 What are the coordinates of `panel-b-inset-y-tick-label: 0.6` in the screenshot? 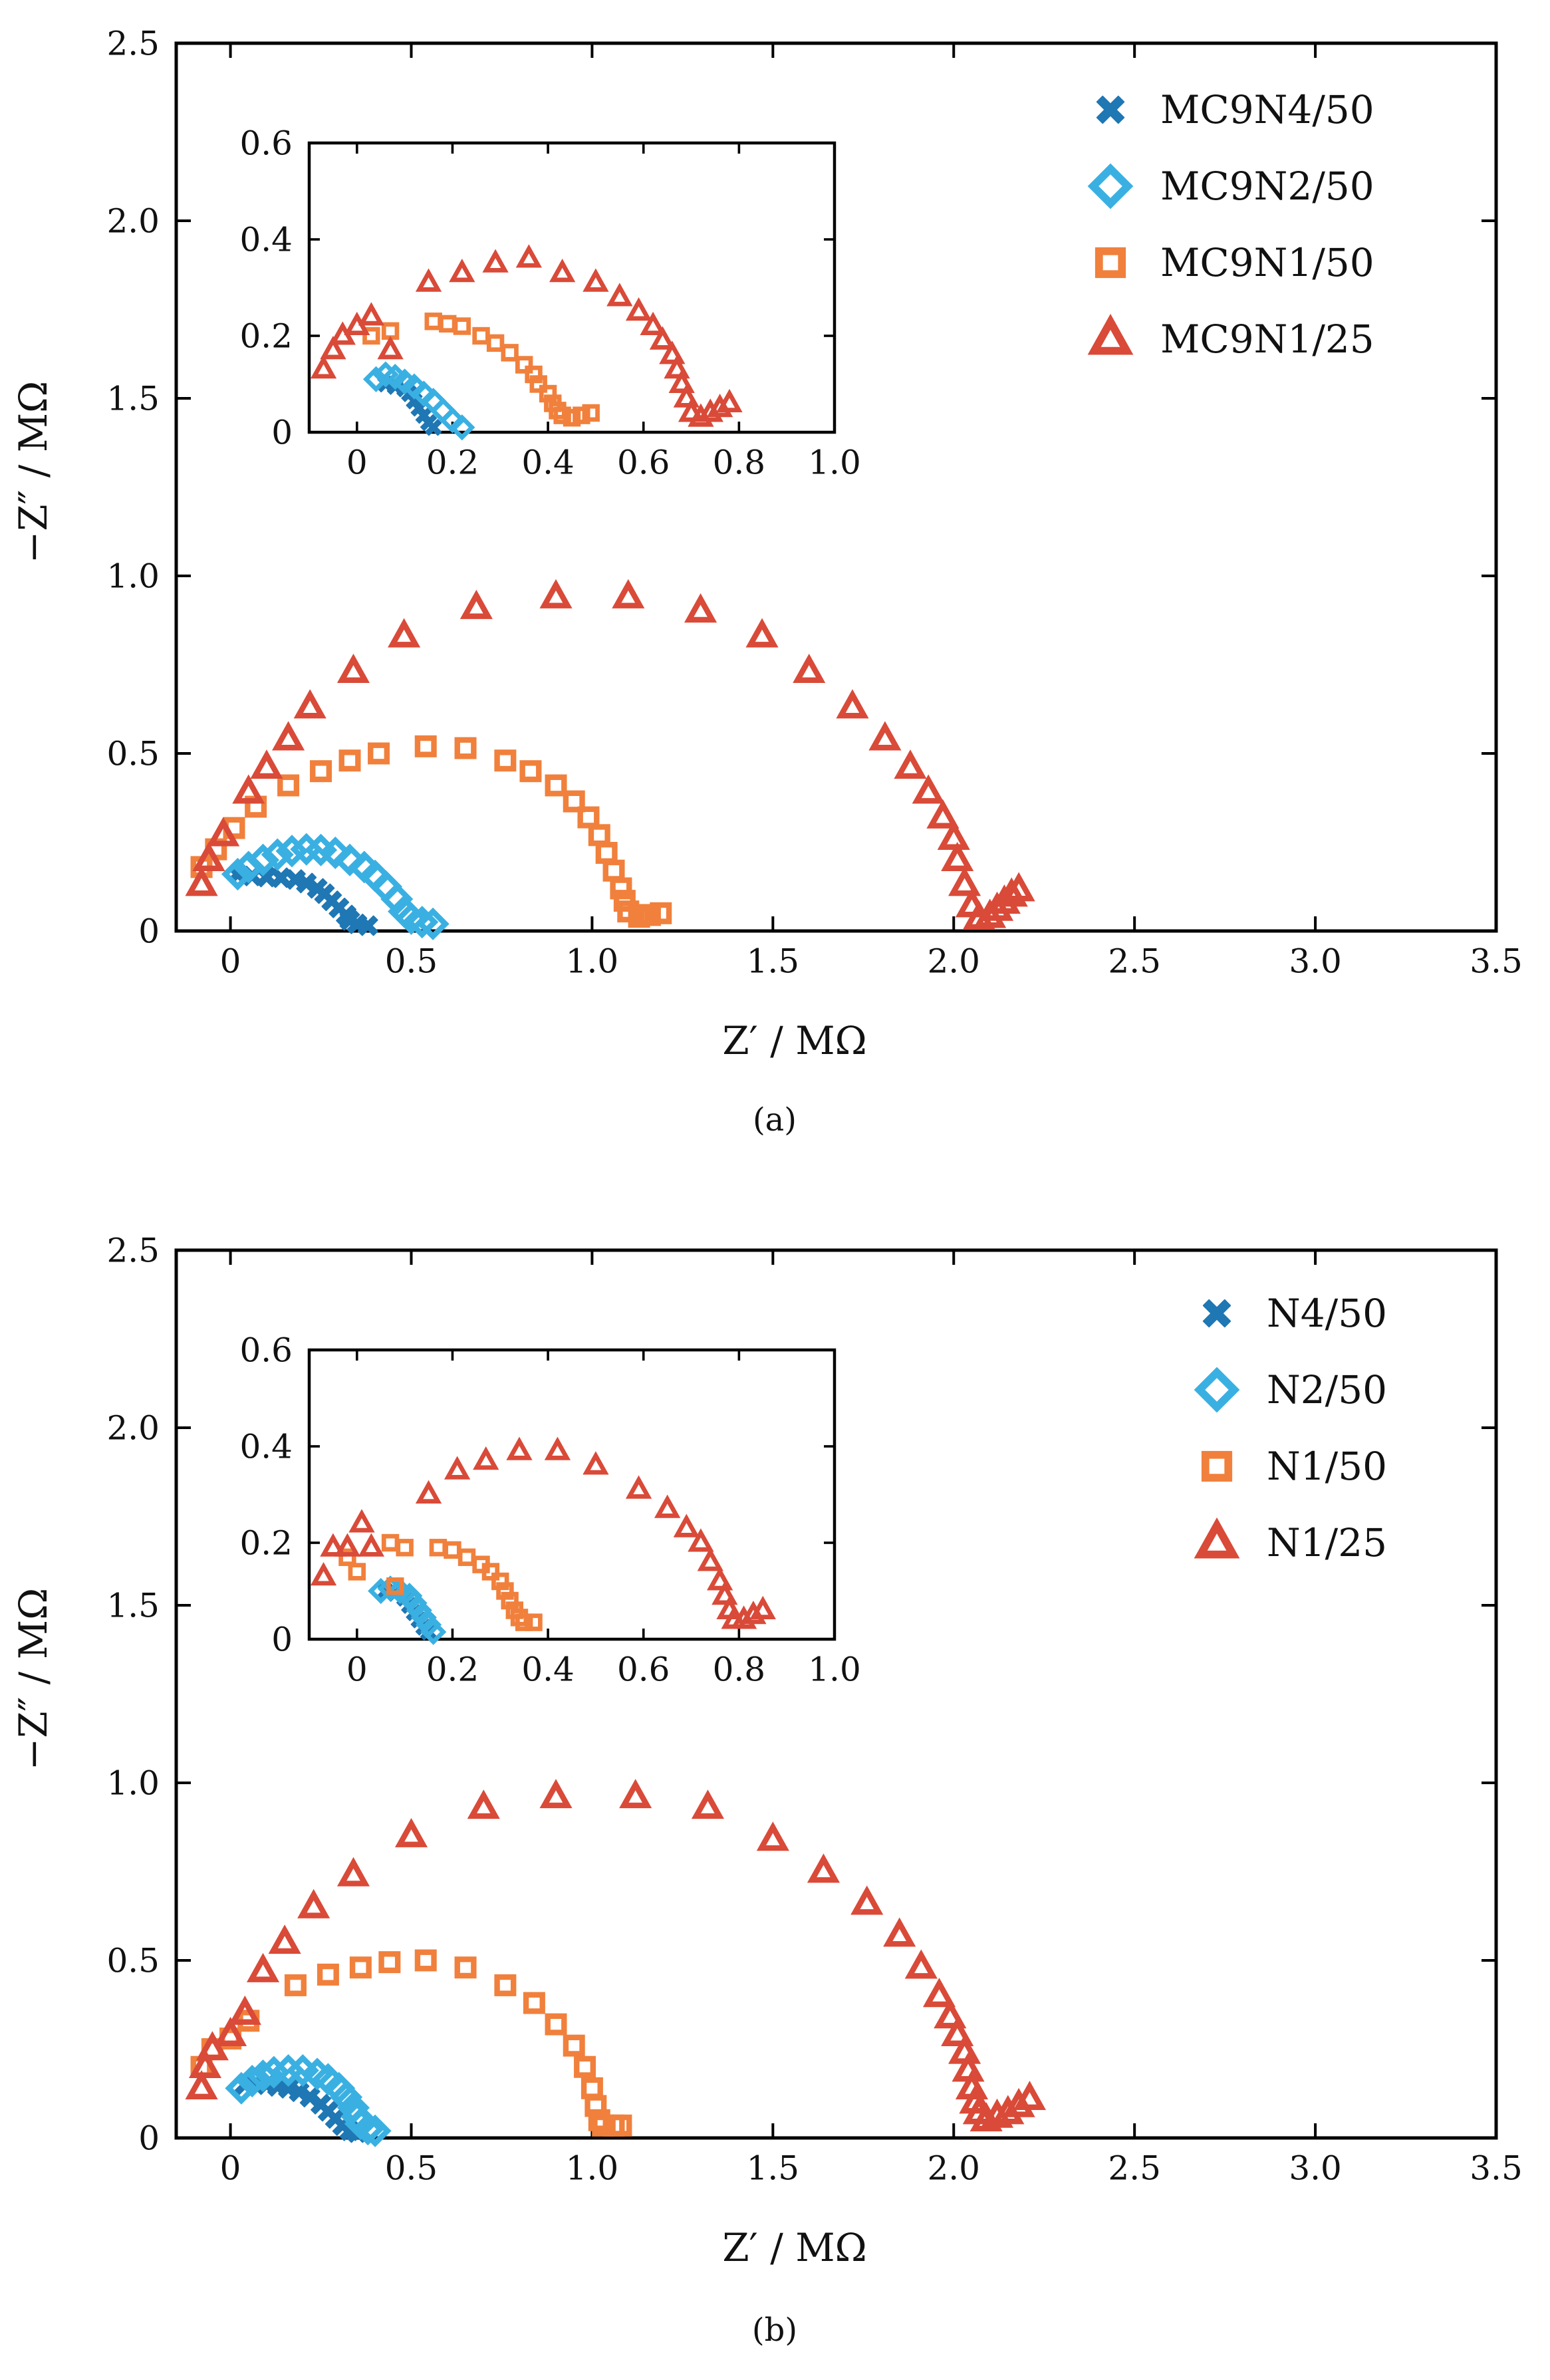 It's located at (266, 1350).